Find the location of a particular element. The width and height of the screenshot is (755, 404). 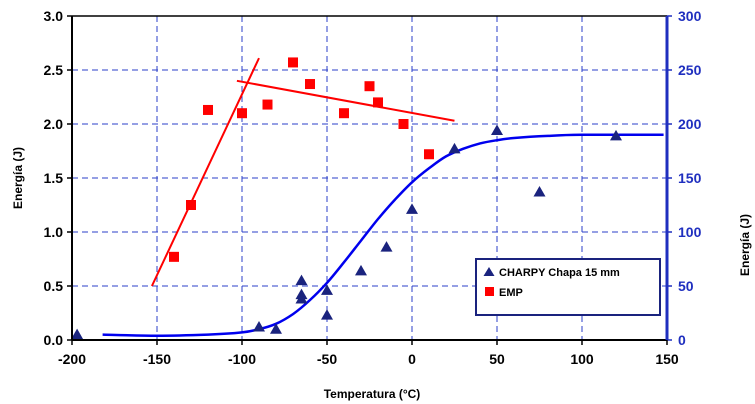

x-axis-label: Temperatura (°C) is located at coordinates (372, 394).